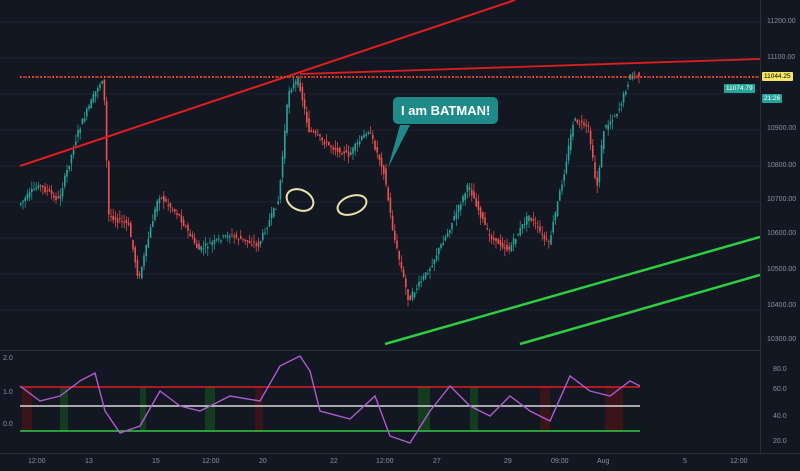 This screenshot has height=471, width=800. Describe the element at coordinates (782, 305) in the screenshot. I see `price-tick: 10400.00` at that location.